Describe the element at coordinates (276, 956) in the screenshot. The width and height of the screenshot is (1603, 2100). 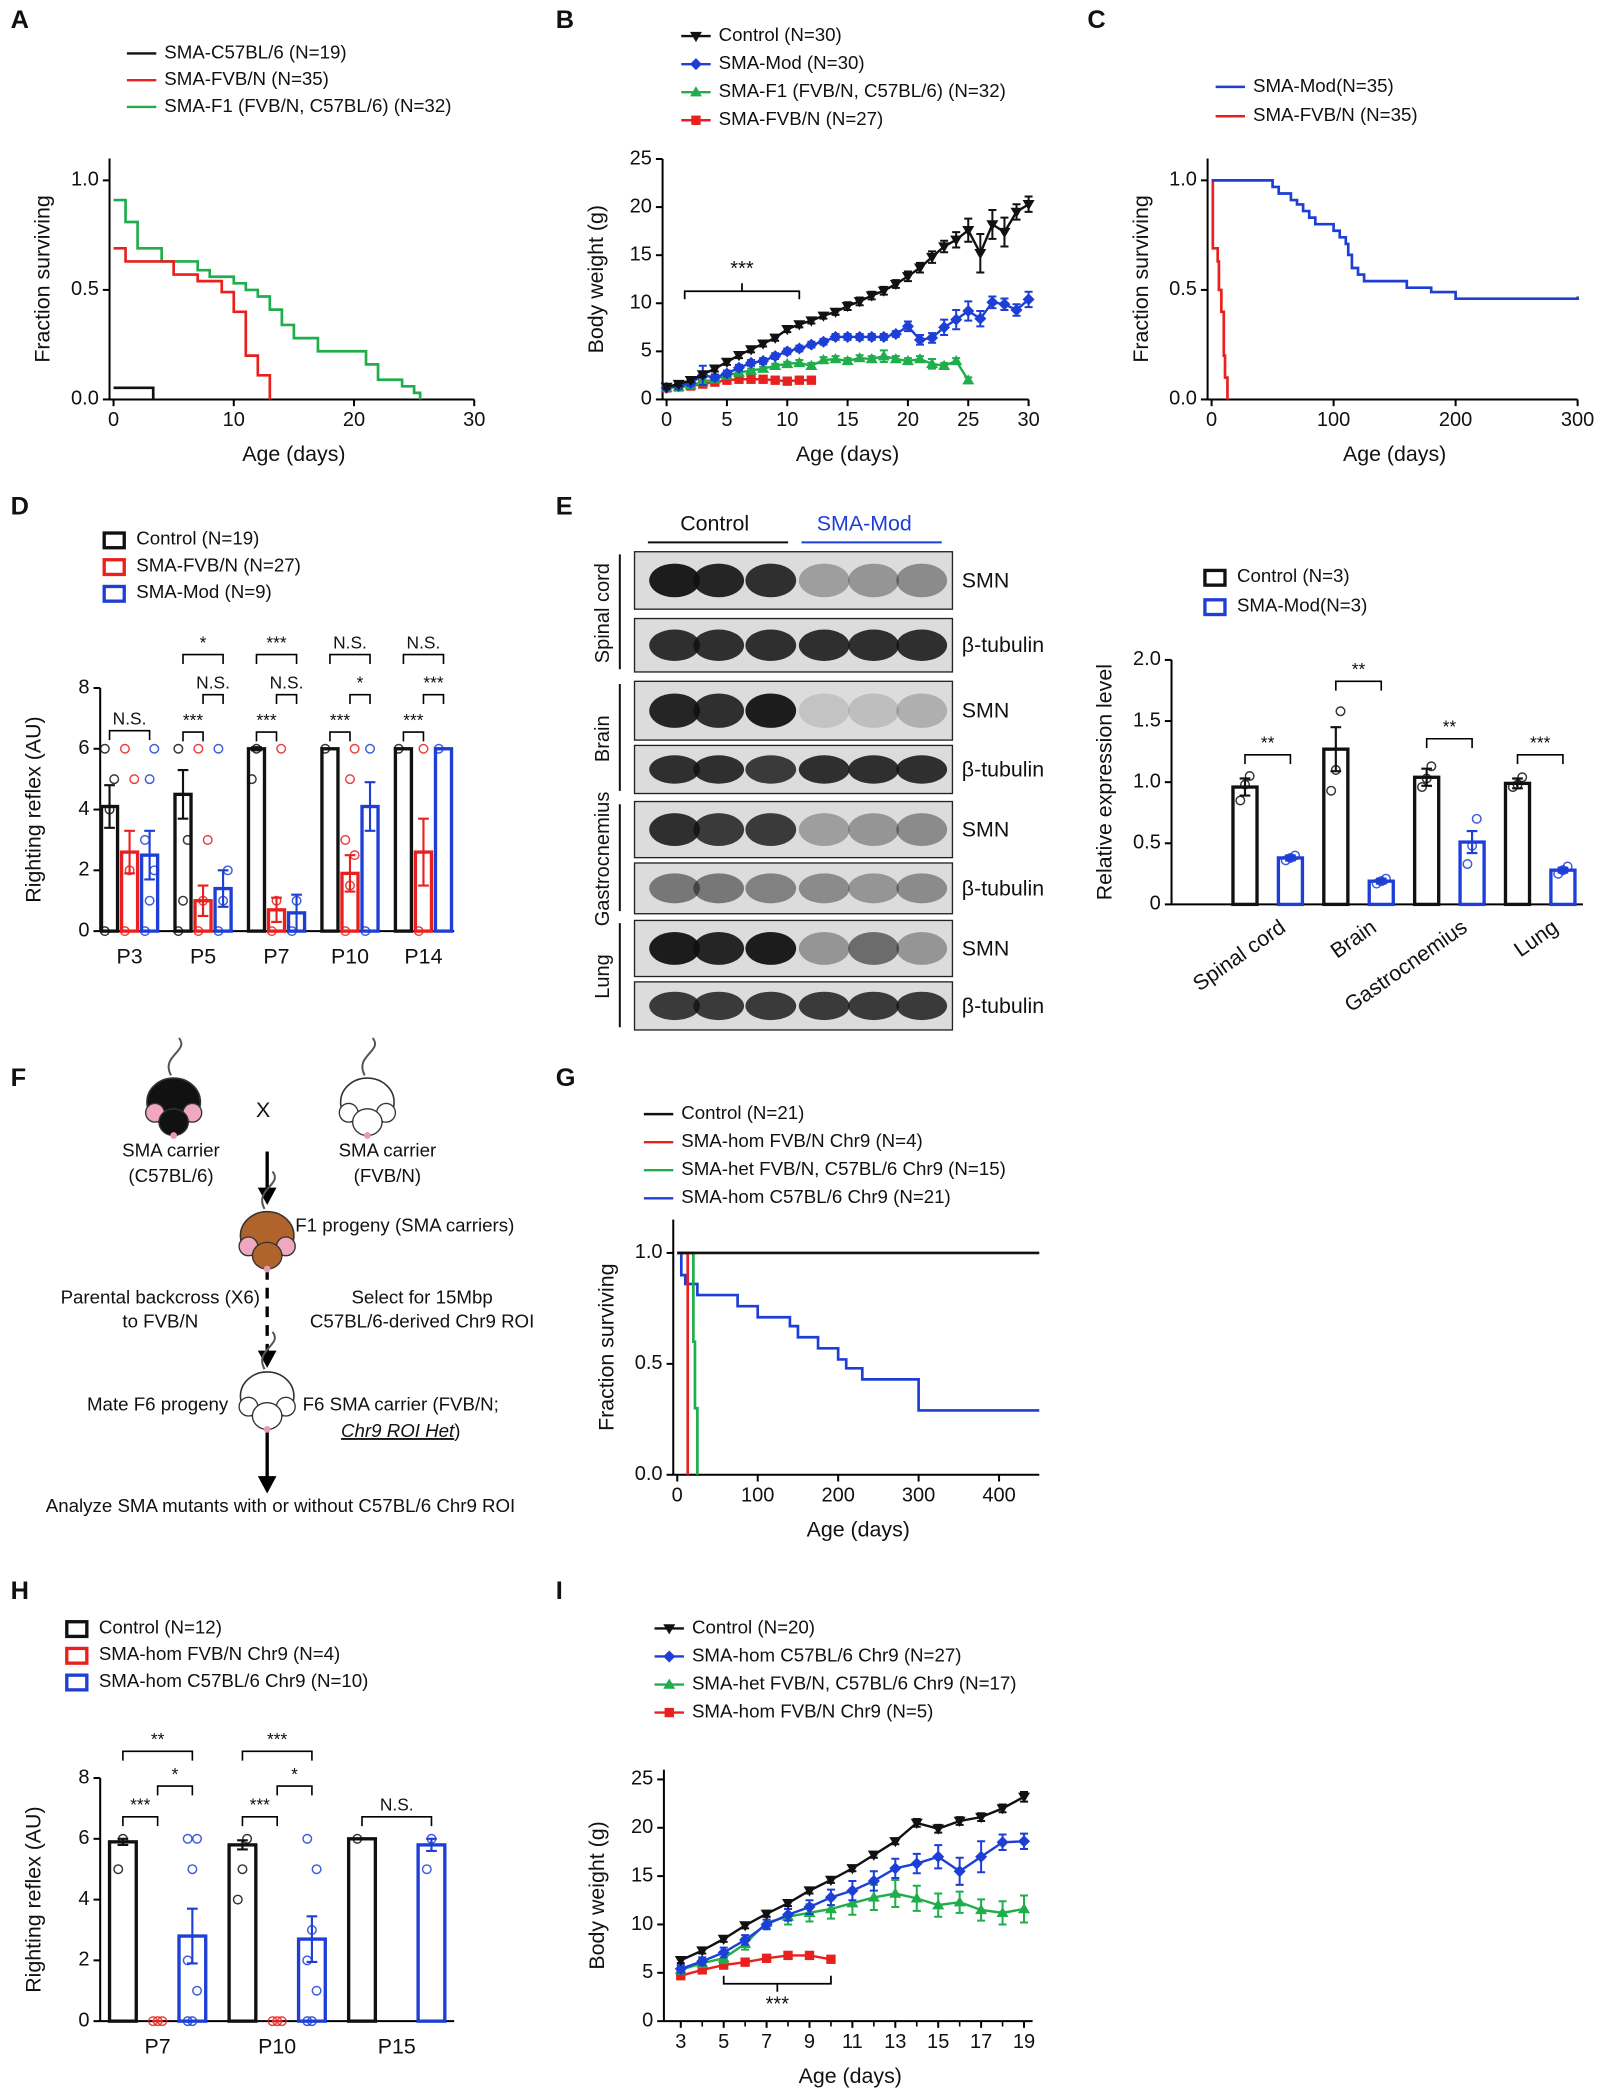
I see `x-tick-label: P7` at that location.